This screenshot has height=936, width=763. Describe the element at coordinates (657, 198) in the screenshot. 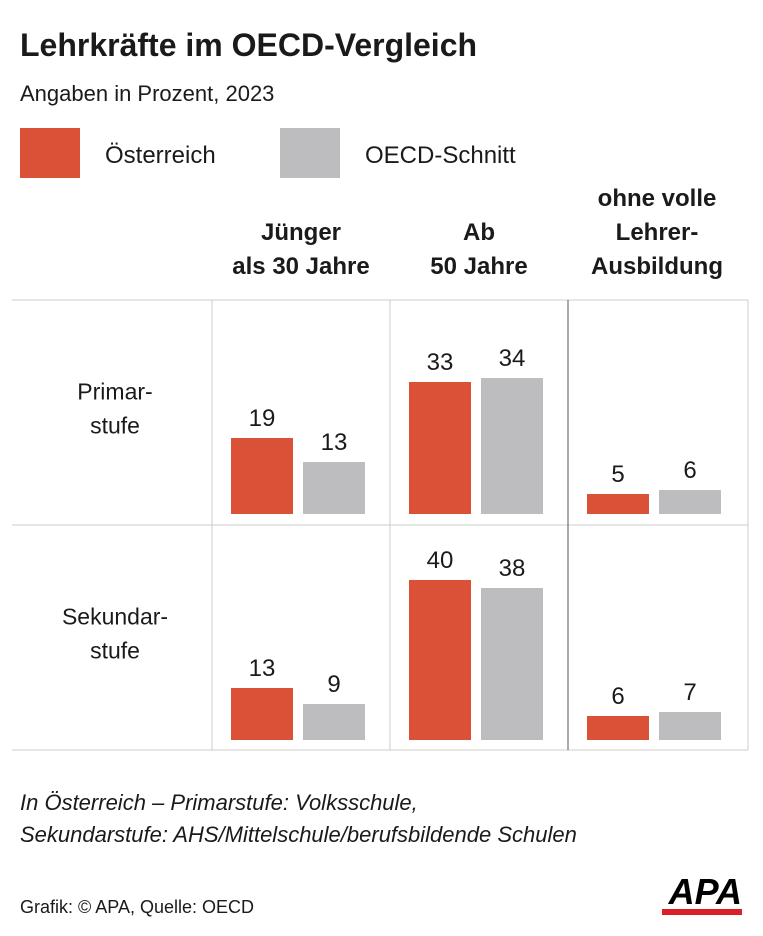

I see `column-header: ohne volle` at that location.